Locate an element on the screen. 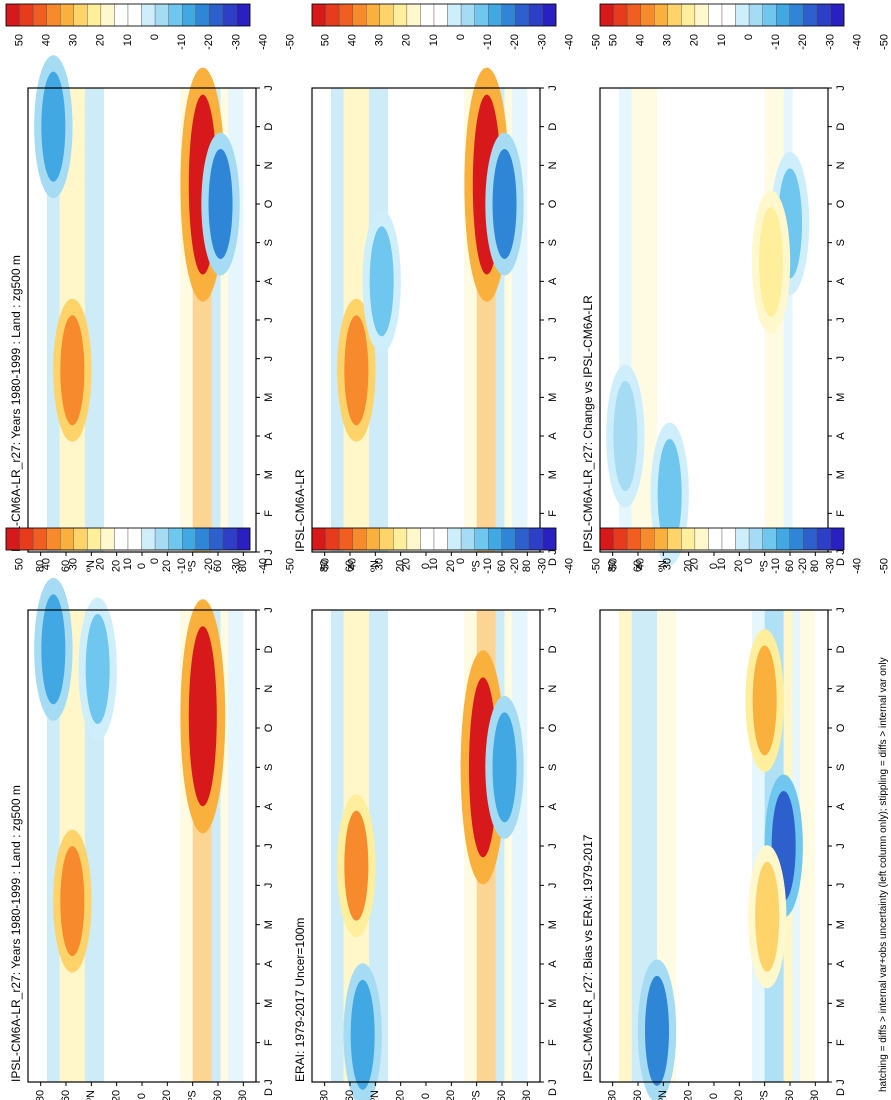 The width and height of the screenshot is (891, 1100). colorbar-6: 50 40 30 20 10 0 -10 -20 -30 -40 -50 is located at coordinates (745, 550).